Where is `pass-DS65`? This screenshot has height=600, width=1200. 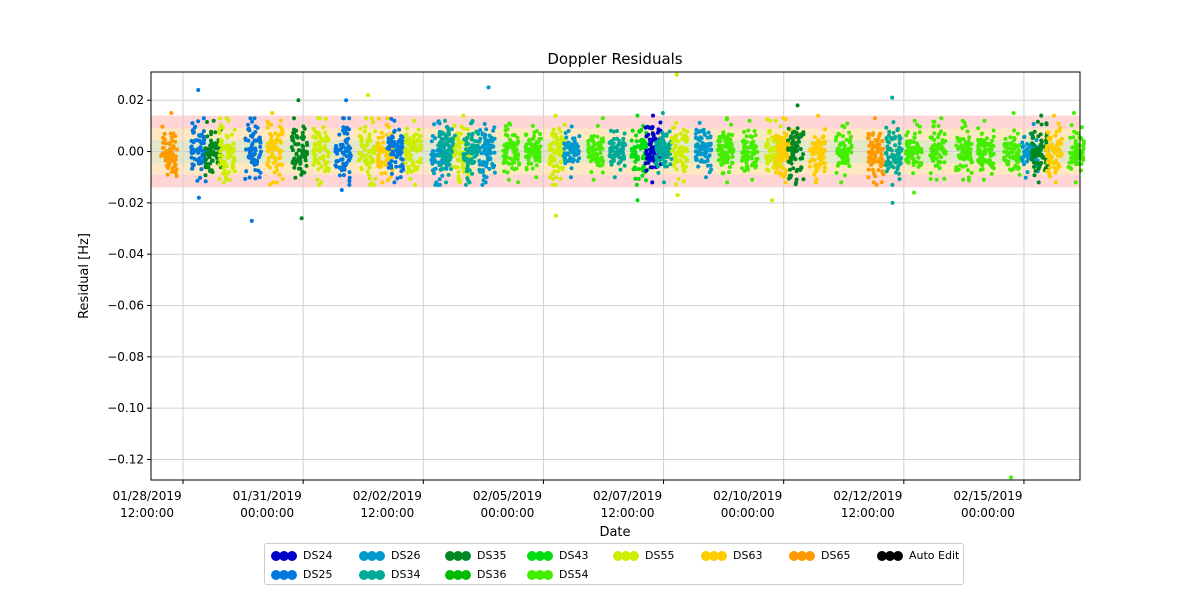 pass-DS65 is located at coordinates (169, 144).